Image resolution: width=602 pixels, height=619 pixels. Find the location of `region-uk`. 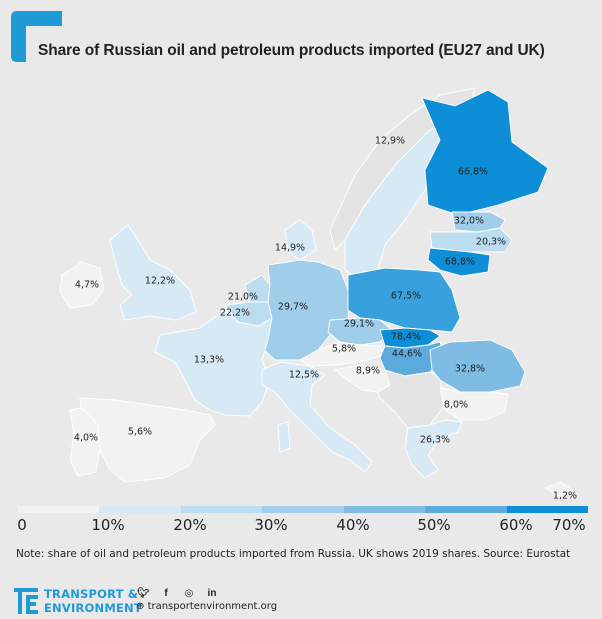

region-uk is located at coordinates (153, 272).